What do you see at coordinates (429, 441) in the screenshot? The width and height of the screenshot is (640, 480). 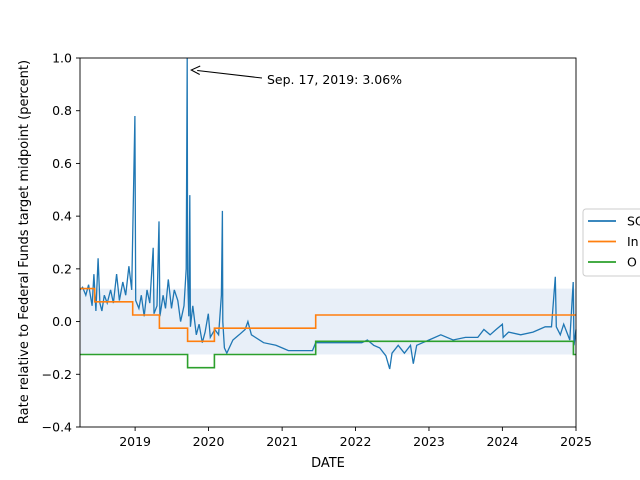 I see `x-tick-label: 2023` at bounding box center [429, 441].